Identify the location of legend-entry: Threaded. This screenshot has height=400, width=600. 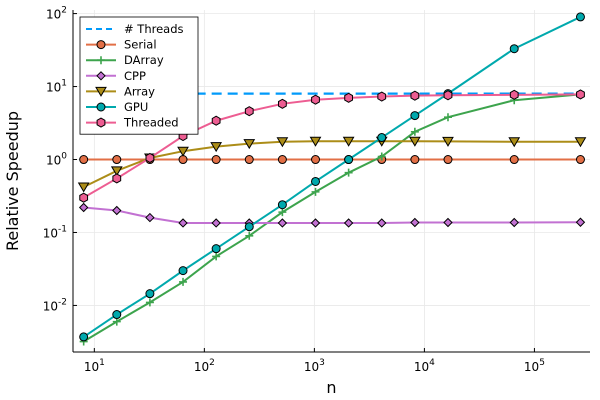
(132, 123).